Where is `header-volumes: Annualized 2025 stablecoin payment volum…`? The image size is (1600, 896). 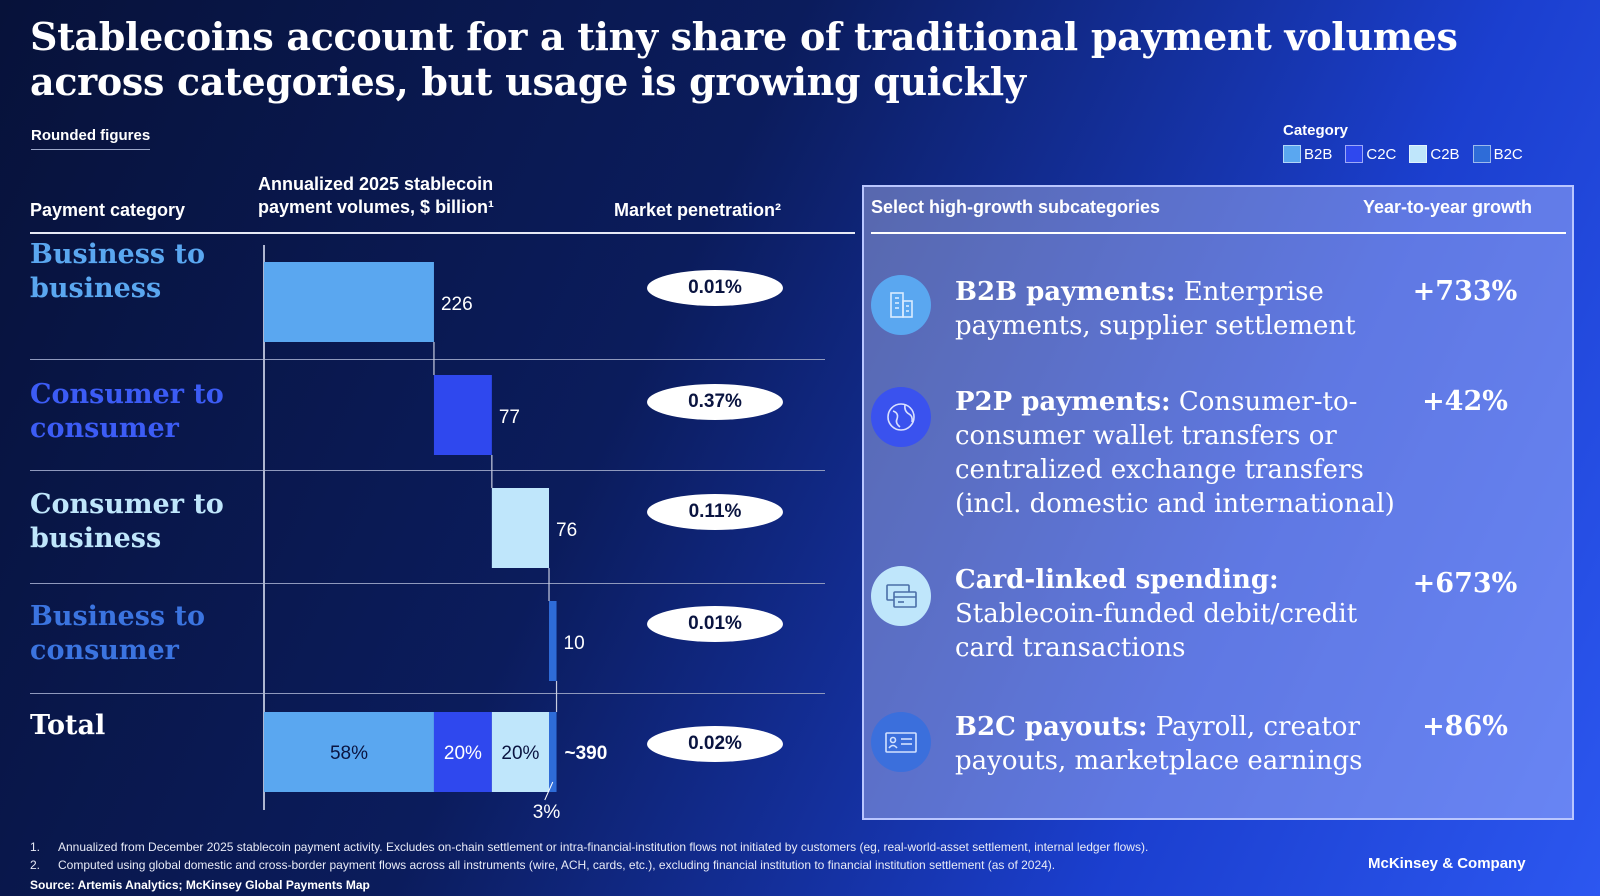 header-volumes: Annualized 2025 stablecoin payment volum… is located at coordinates (376, 195).